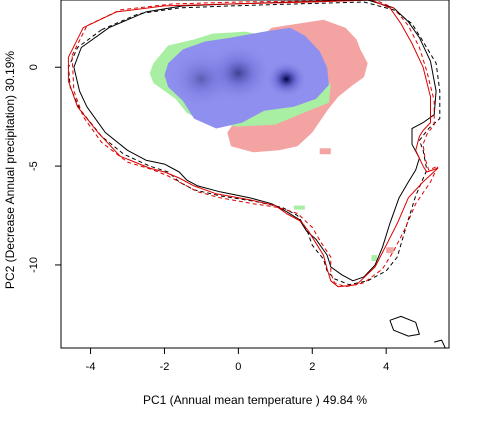 This screenshot has height=422, width=480. What do you see at coordinates (237, 76) in the screenshot?
I see `density-layer` at bounding box center [237, 76].